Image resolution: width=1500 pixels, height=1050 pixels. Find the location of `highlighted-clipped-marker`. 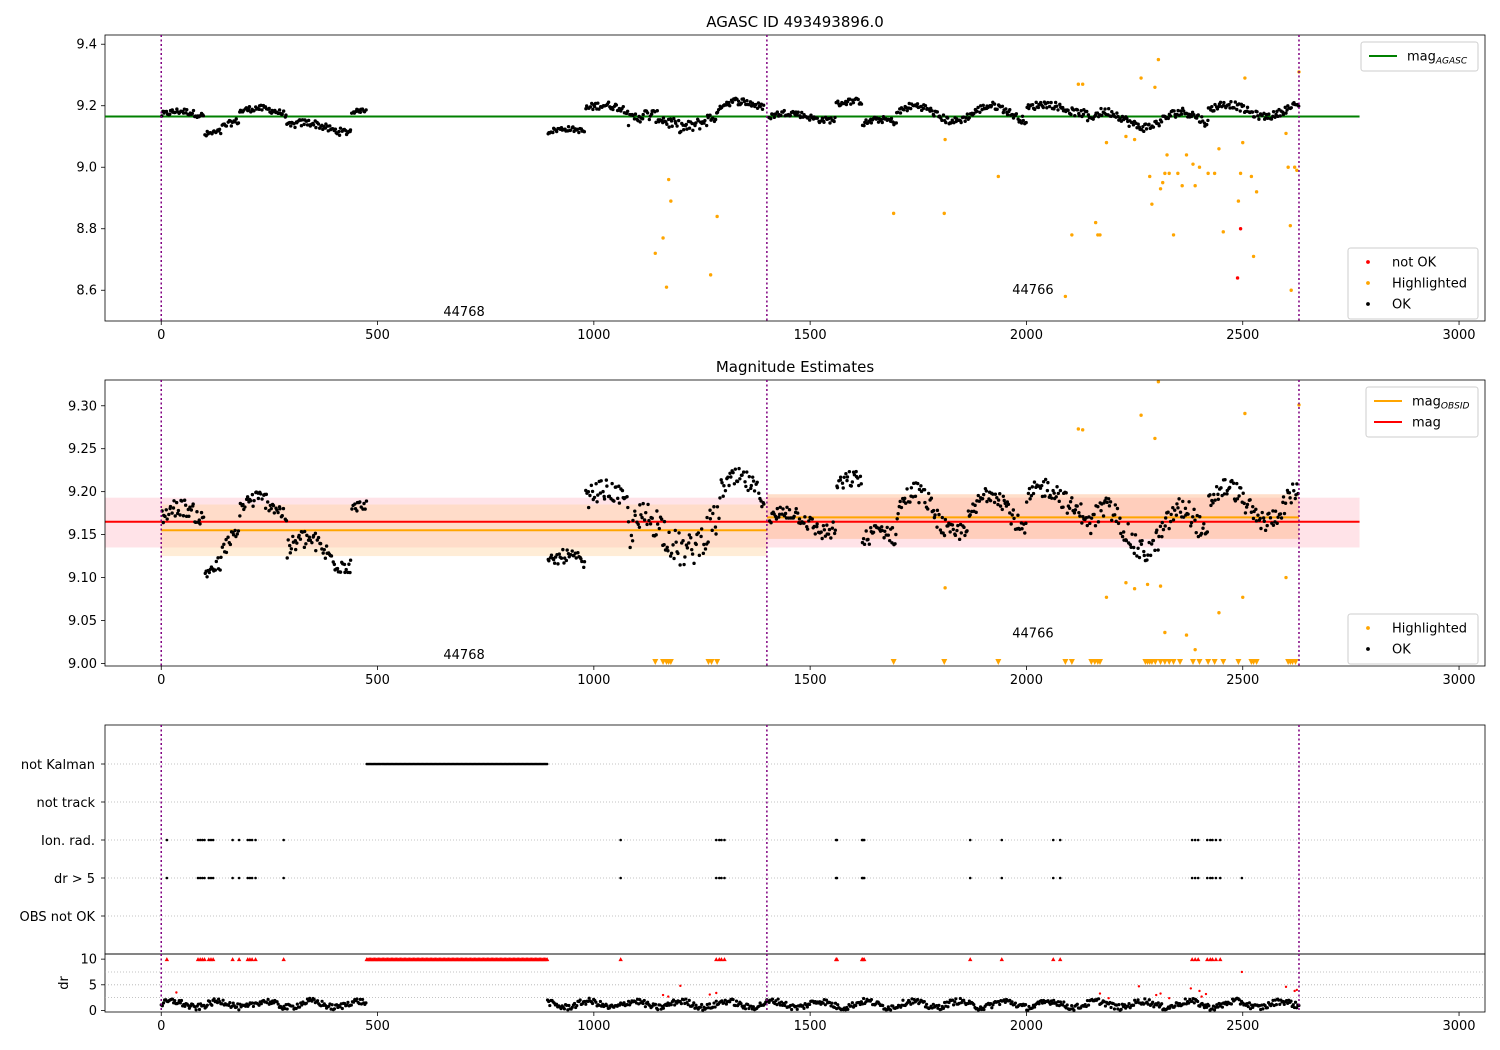

highlighted-clipped-marker is located at coordinates (1214, 662).